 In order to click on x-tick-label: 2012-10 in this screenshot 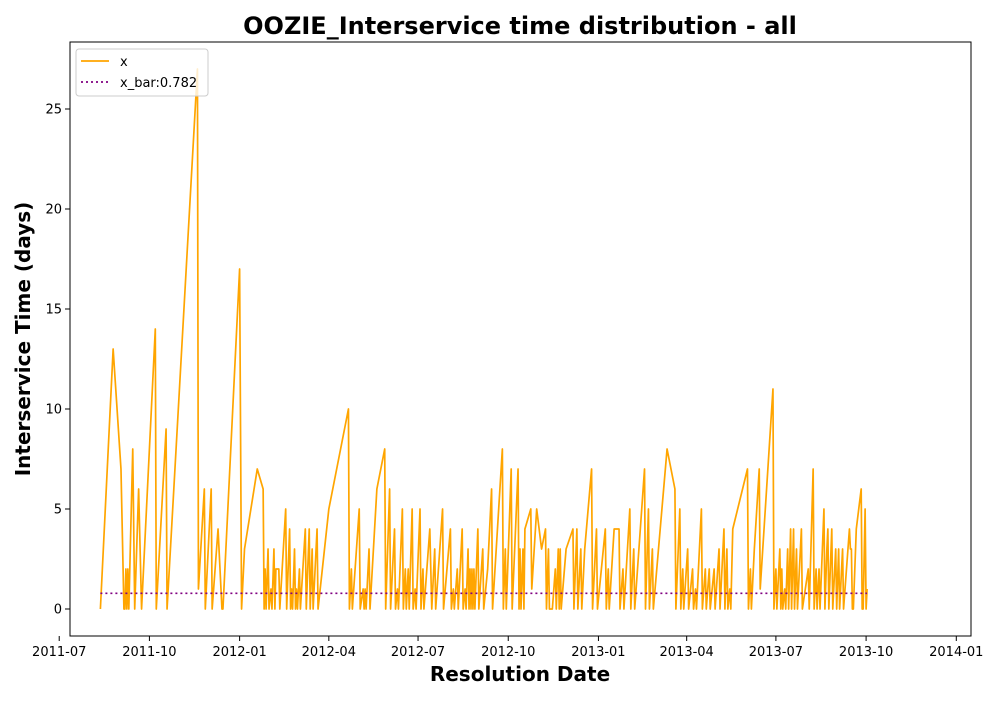, I will do `click(508, 652)`.